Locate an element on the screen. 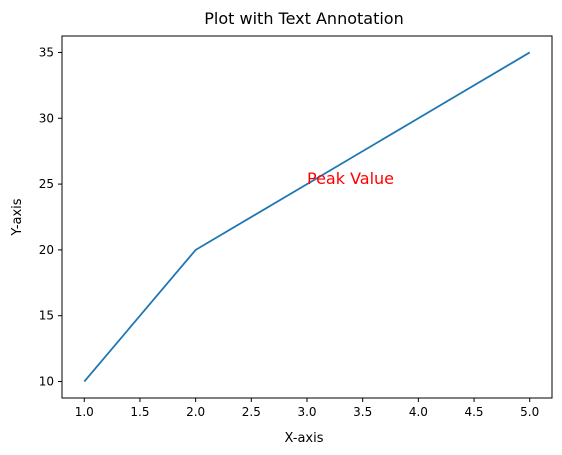 The height and width of the screenshot is (455, 562). y-tick-label: 10 is located at coordinates (46, 382).